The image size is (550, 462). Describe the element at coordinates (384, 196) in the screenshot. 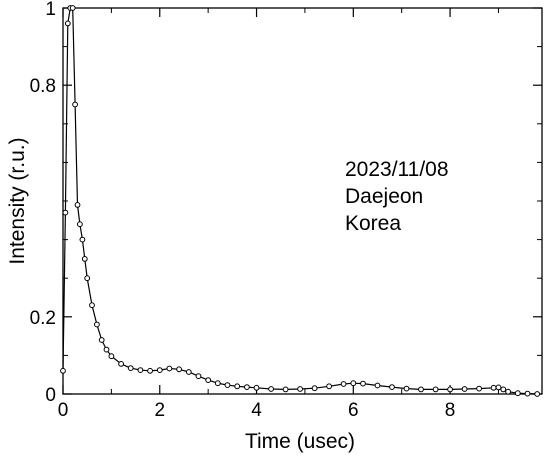

I see `annotation-city: Daejeon` at that location.